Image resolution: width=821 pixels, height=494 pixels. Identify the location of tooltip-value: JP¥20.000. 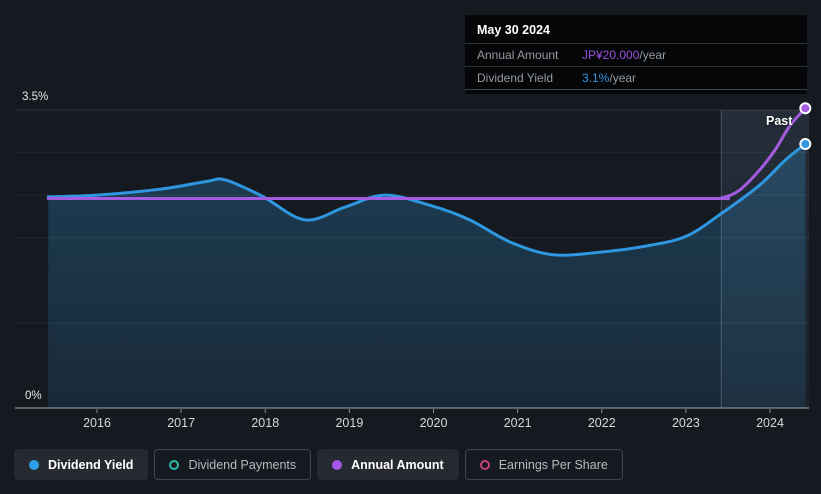
(611, 55).